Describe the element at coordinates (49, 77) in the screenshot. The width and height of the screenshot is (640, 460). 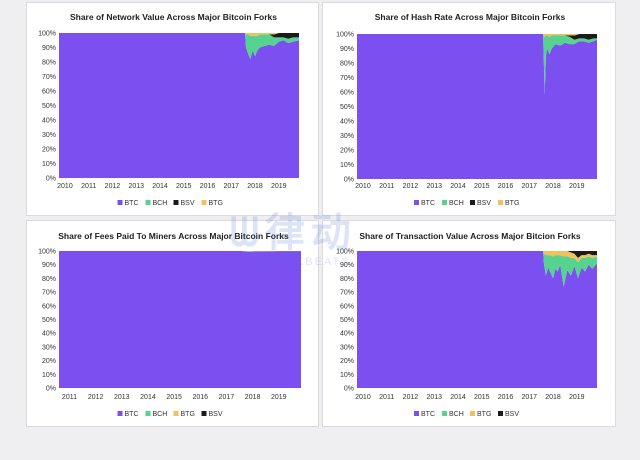
I see `y-tick-label: 70%` at that location.